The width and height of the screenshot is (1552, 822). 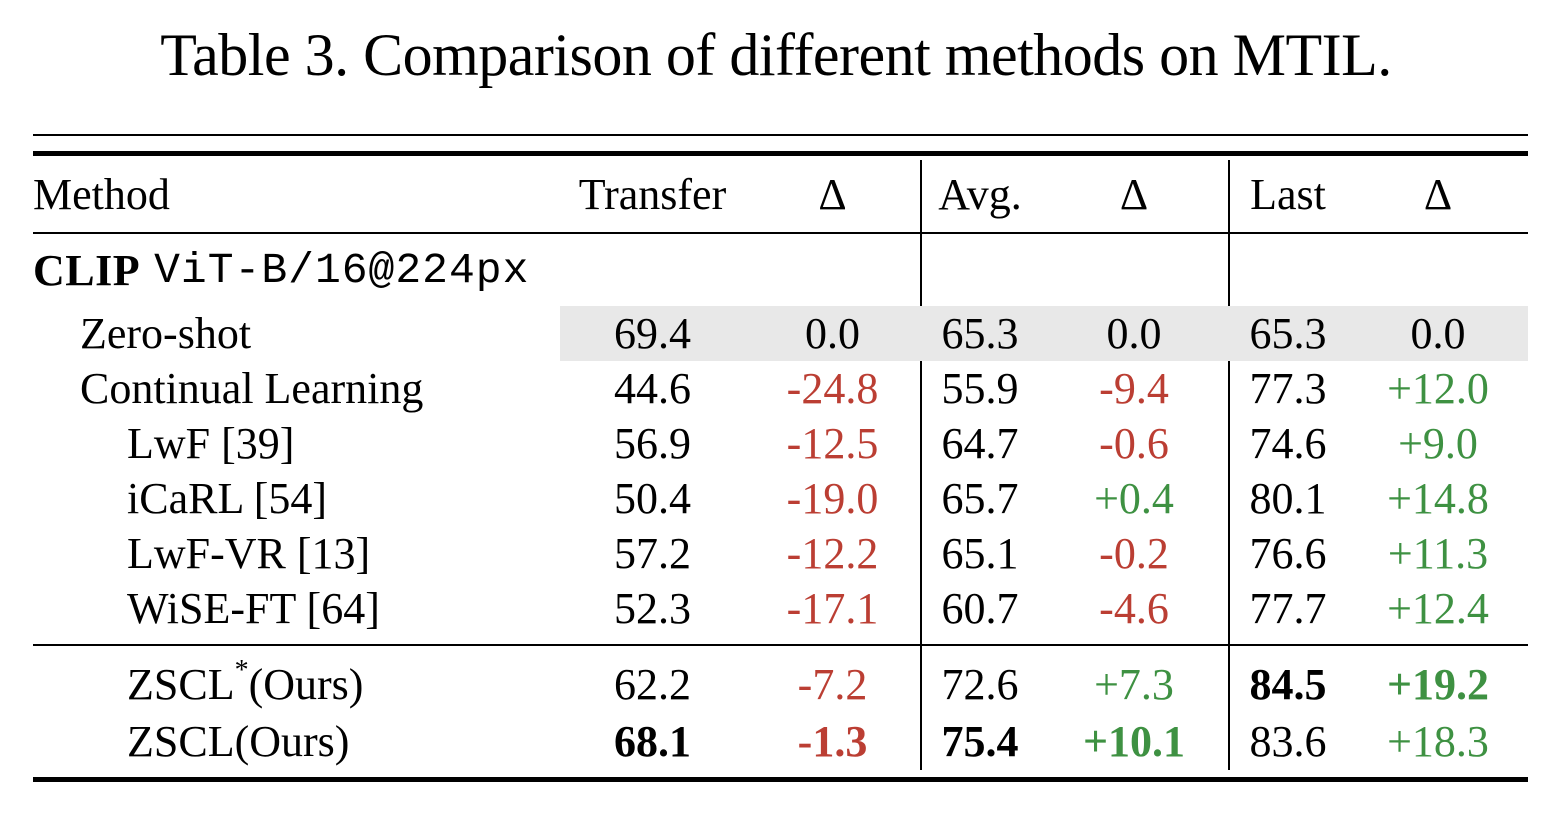 What do you see at coordinates (980, 553) in the screenshot?
I see `cell-avg: 65.1` at bounding box center [980, 553].